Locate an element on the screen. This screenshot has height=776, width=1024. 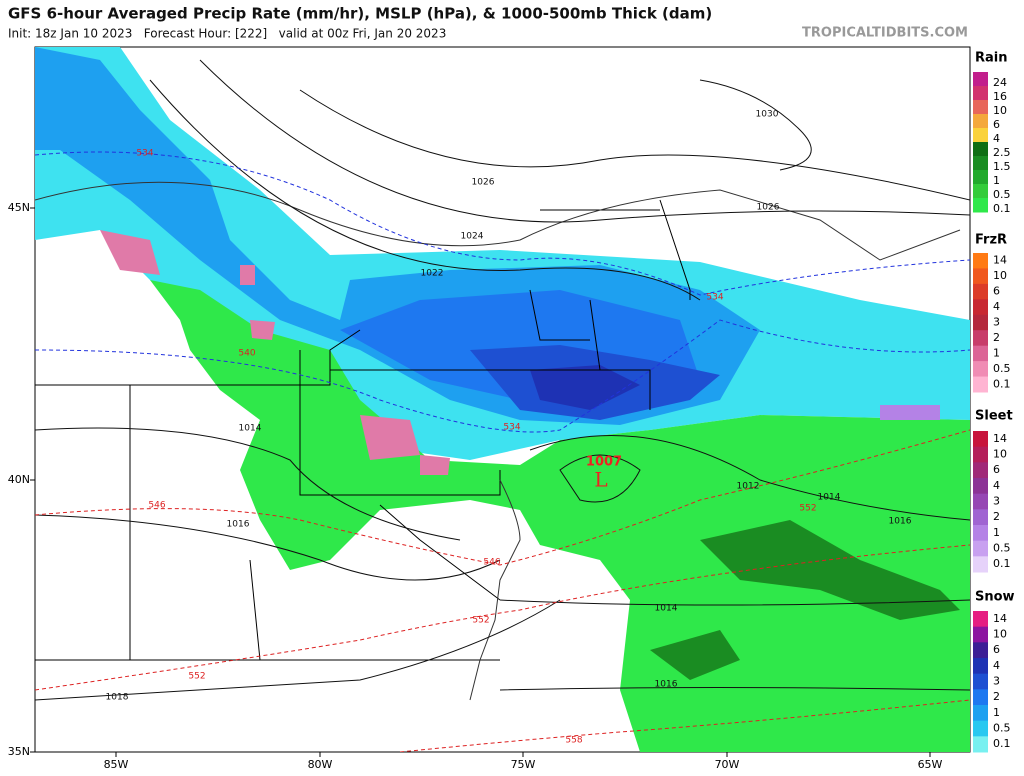
isobar-label: 1022 is located at coordinates (432, 274).